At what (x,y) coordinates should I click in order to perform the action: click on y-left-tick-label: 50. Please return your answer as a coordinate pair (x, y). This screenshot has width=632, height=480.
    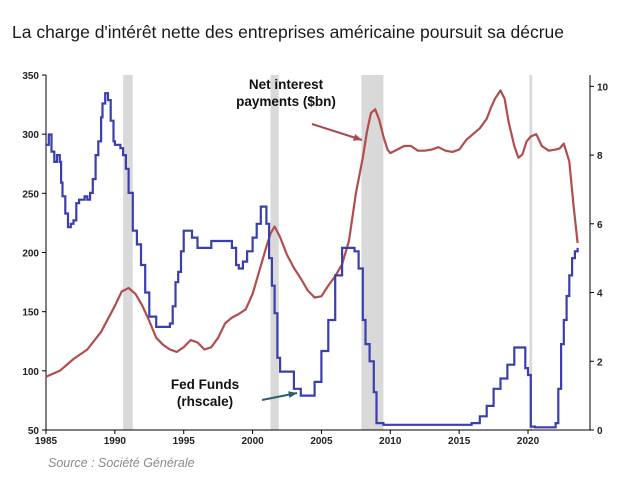
    Looking at the image, I should click on (34, 431).